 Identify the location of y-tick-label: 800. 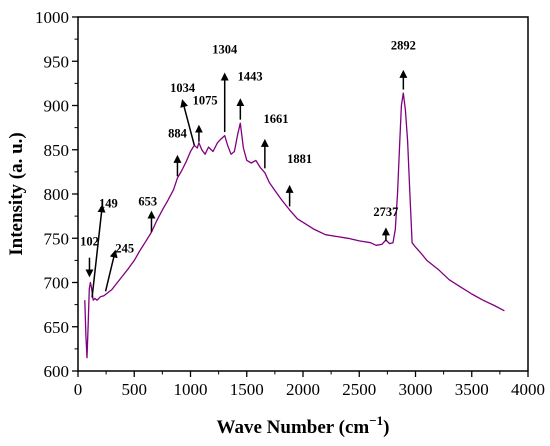
(57, 194).